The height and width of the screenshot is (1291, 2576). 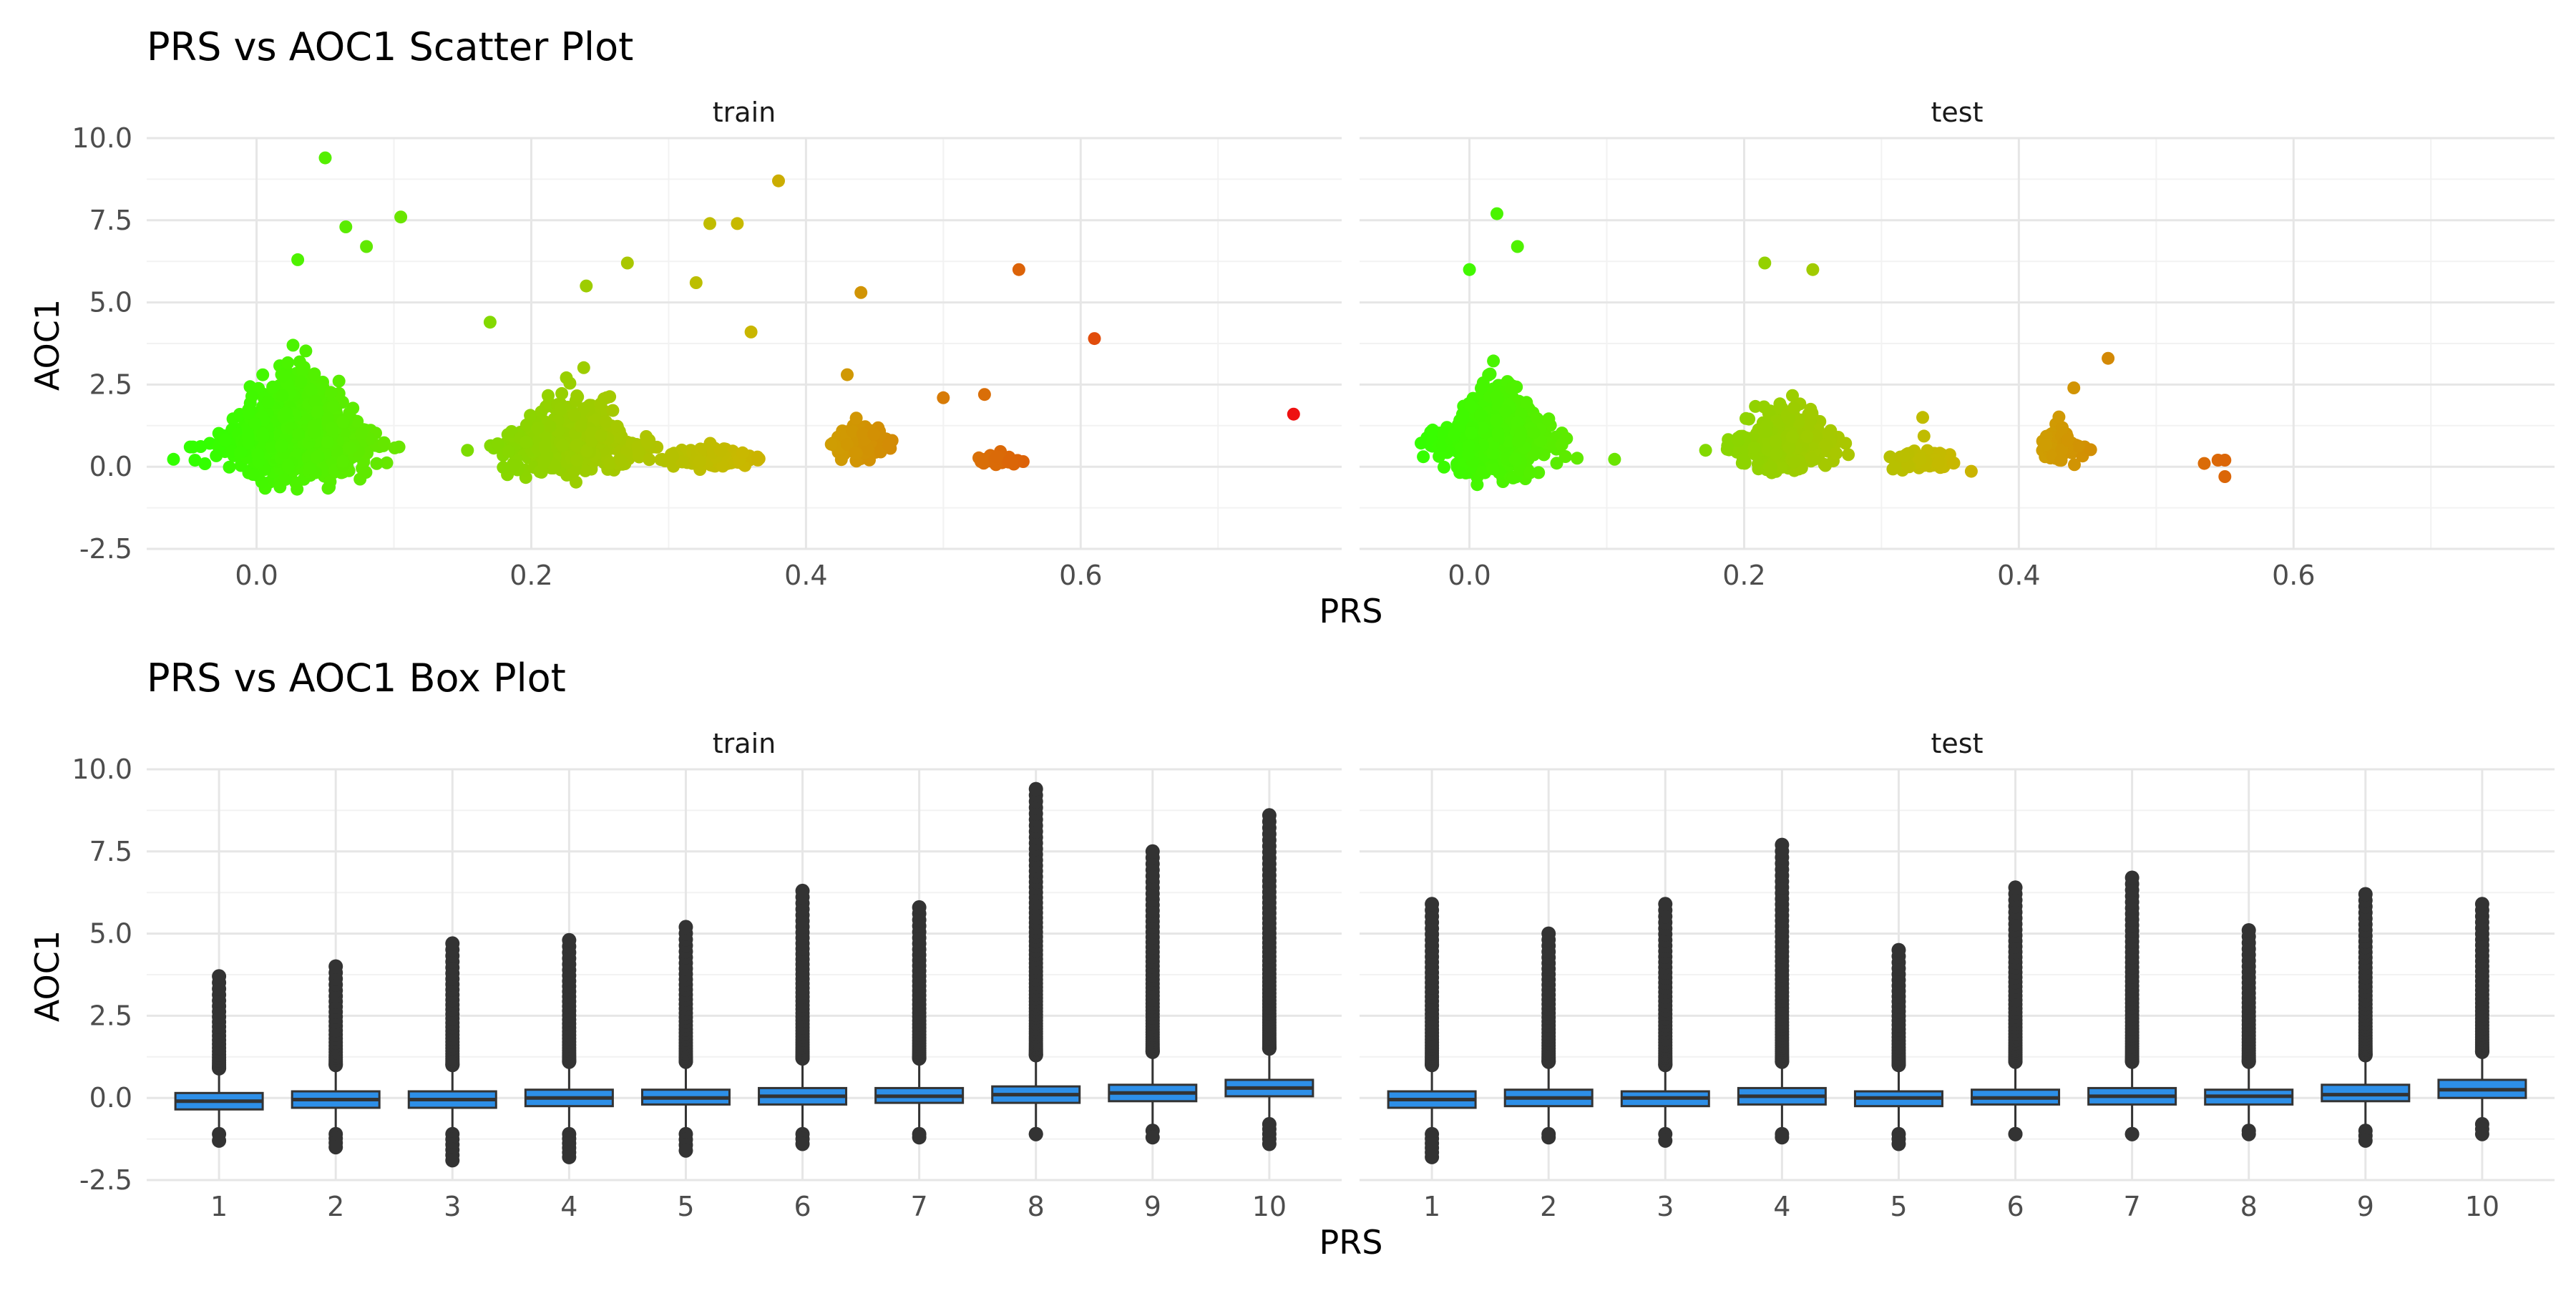 What do you see at coordinates (802, 1206) in the screenshot?
I see `box-x-tick-label: 6` at bounding box center [802, 1206].